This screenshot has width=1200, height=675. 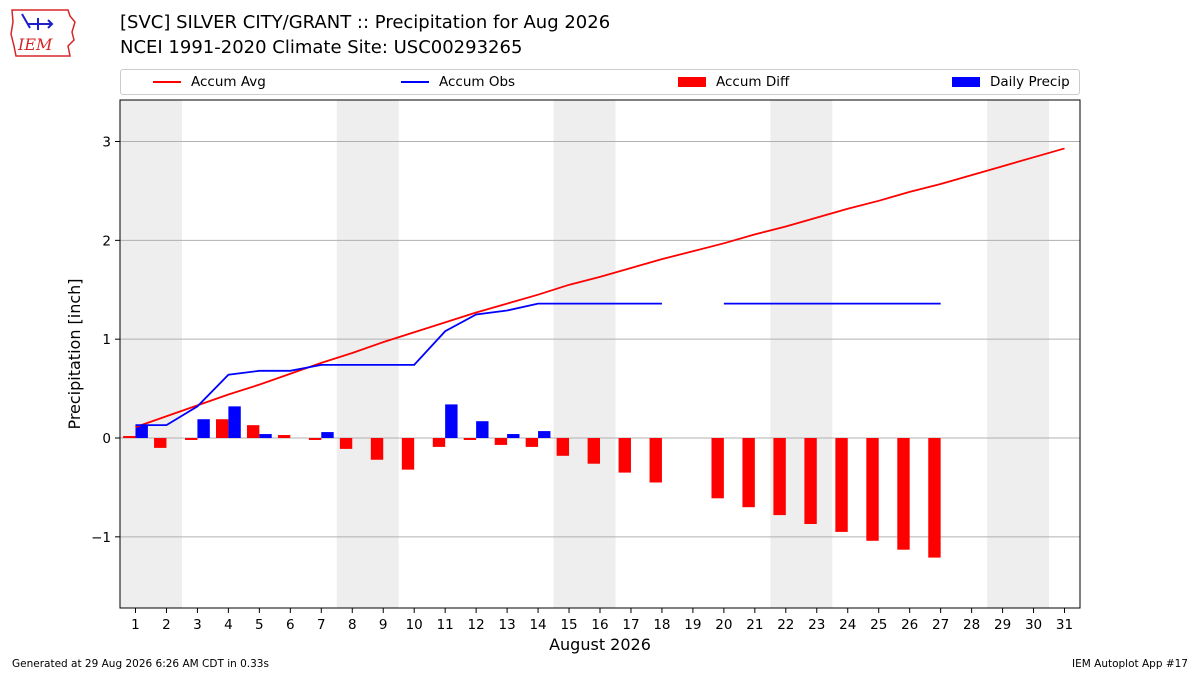 What do you see at coordinates (35, 44) in the screenshot?
I see `logo-text: IEM` at bounding box center [35, 44].